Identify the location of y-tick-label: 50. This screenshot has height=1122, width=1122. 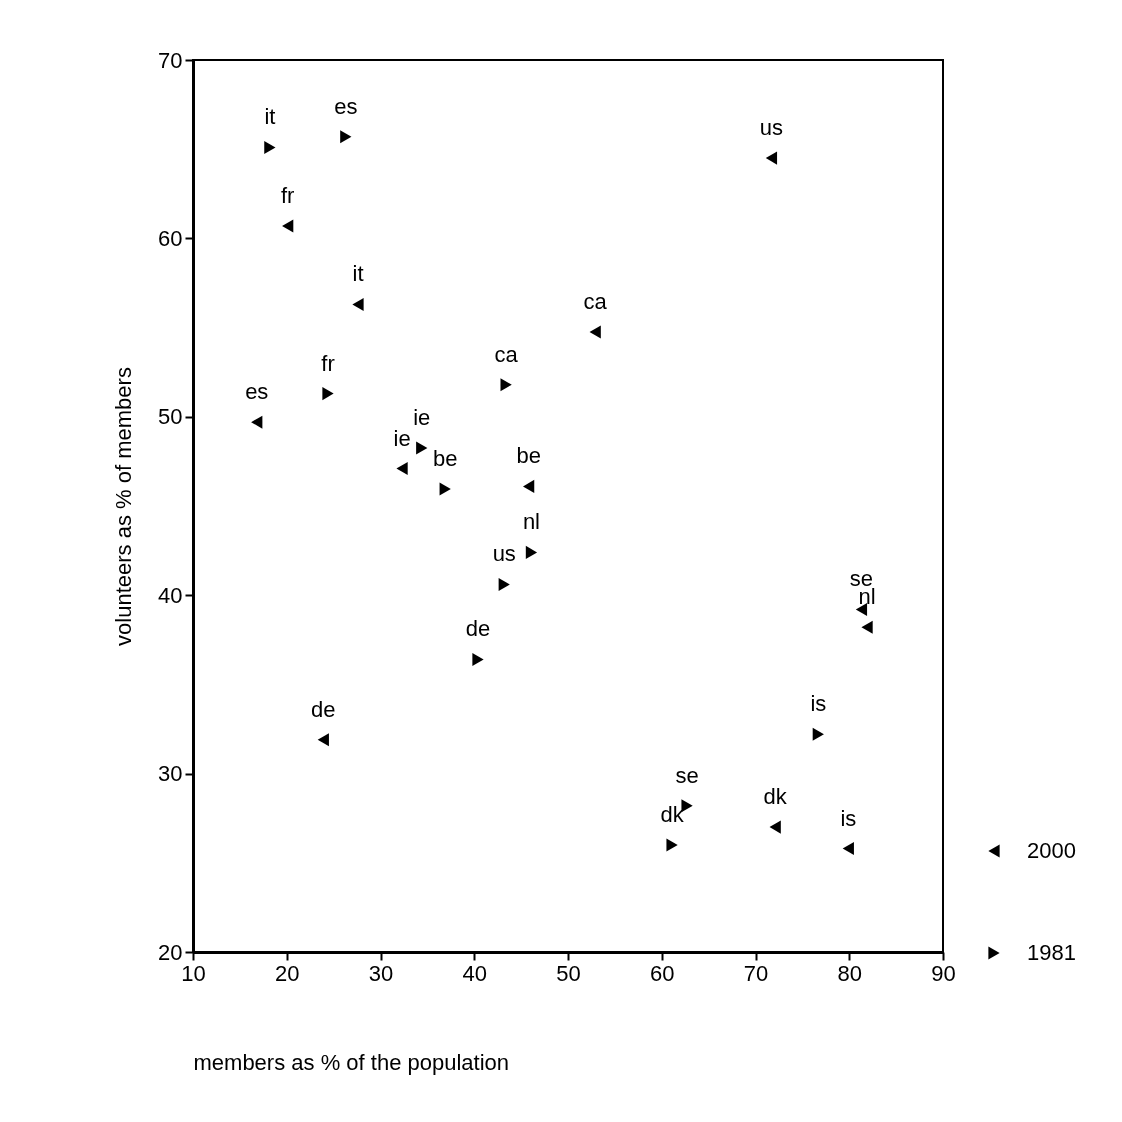
(170, 417).